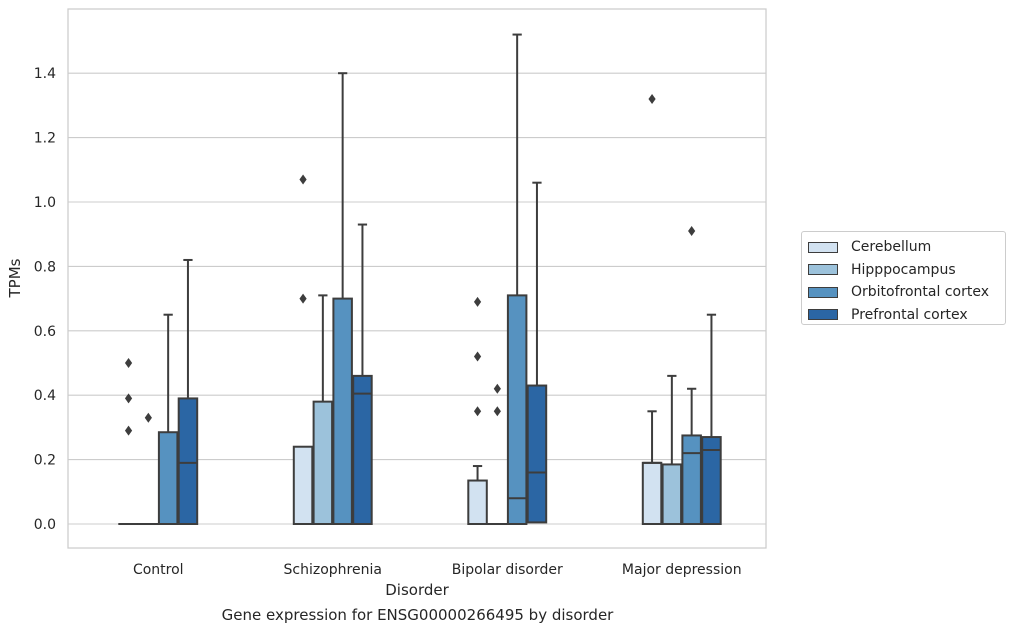 The height and width of the screenshot is (634, 1018). I want to click on y-tick-label: 1.4, so click(45, 74).